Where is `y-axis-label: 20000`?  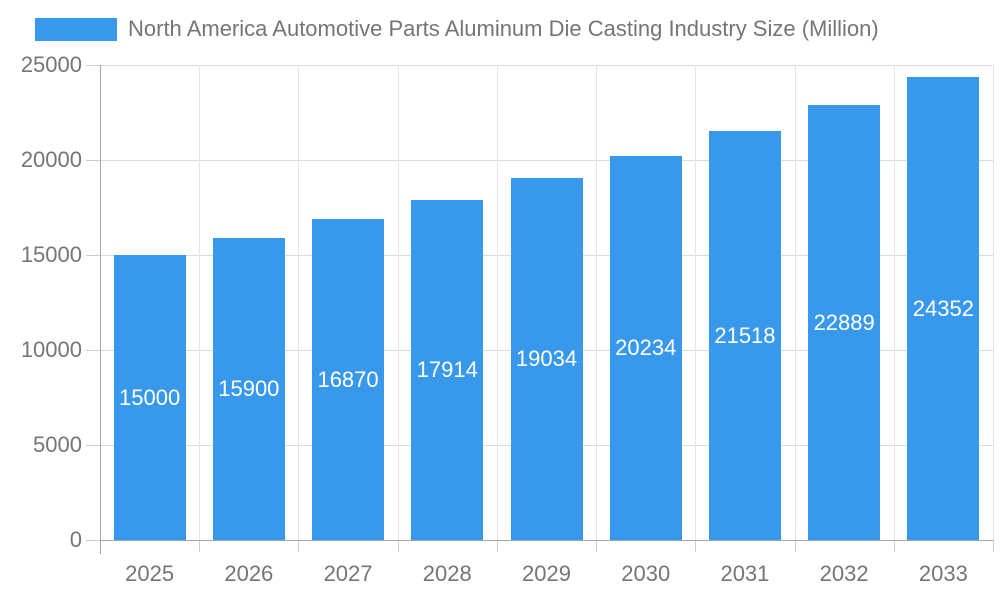 y-axis-label: 20000 is located at coordinates (51, 159).